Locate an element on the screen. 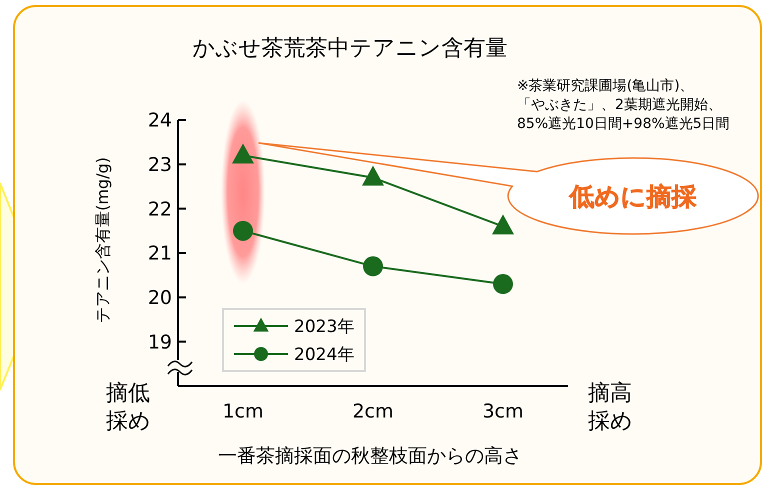  x-tick-label: 2cm is located at coordinates (373, 411).